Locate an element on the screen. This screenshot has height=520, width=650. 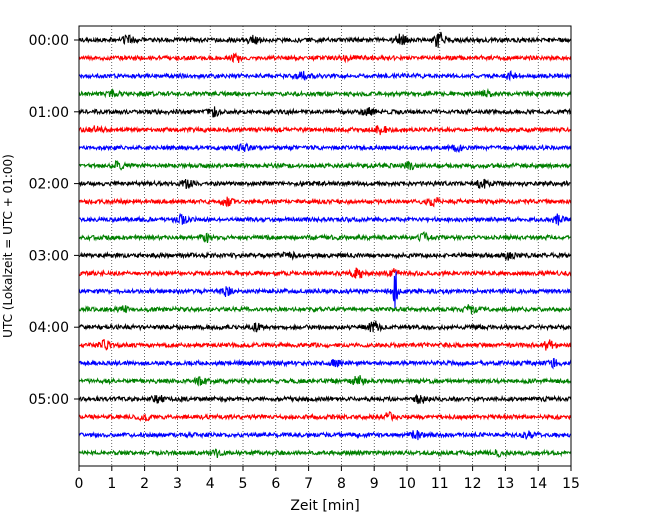
x-tick-label-3: 3 is located at coordinates (177, 484).